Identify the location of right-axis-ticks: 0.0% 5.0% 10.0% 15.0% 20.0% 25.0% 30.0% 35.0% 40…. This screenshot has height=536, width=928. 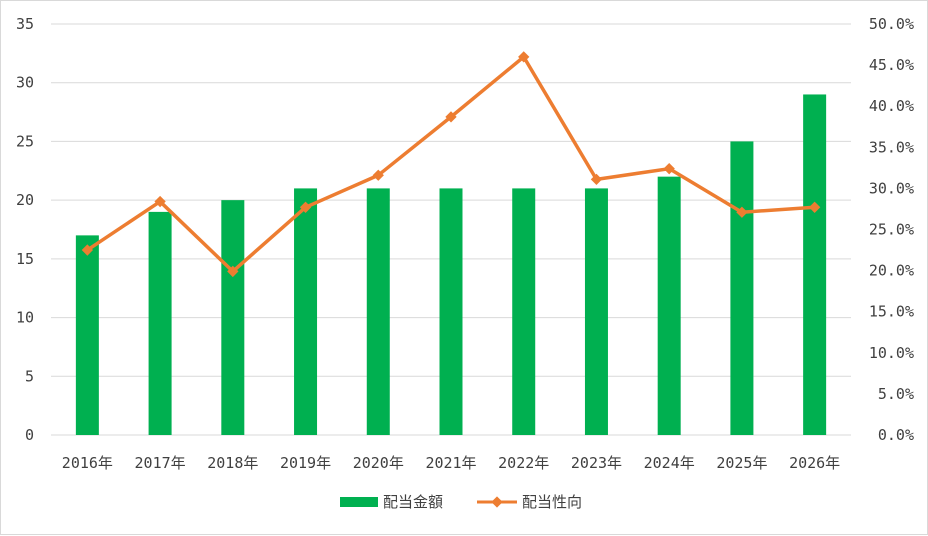
(891, 229).